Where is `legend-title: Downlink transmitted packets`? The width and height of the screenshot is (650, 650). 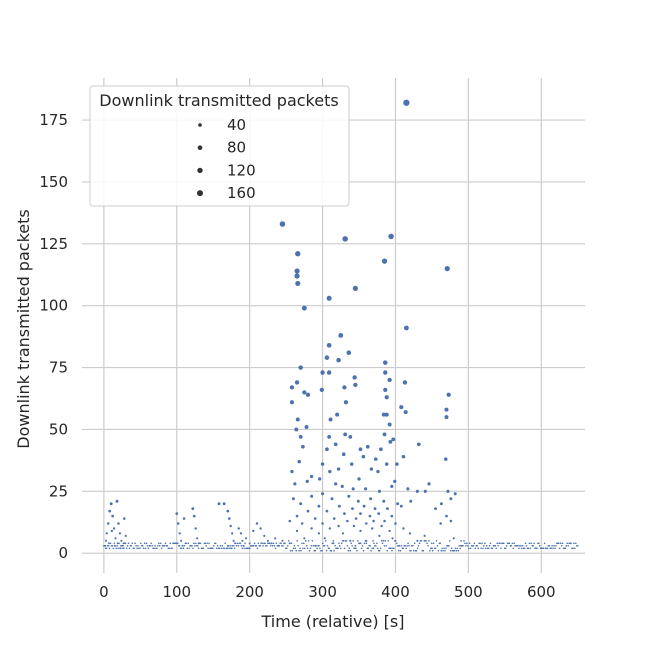
legend-title: Downlink transmitted packets is located at coordinates (218, 100).